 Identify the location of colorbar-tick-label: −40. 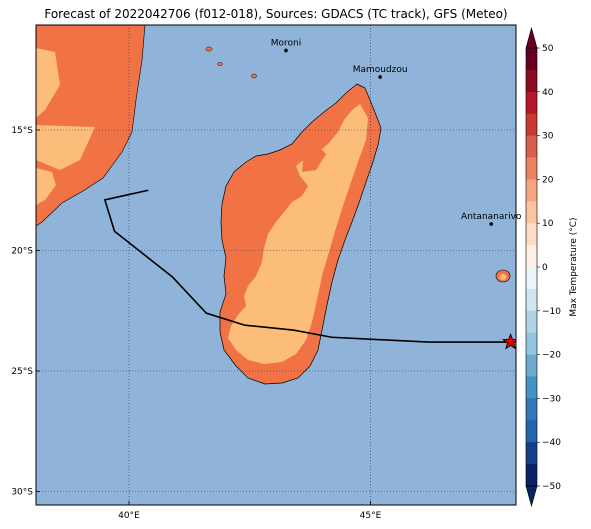
(551, 443).